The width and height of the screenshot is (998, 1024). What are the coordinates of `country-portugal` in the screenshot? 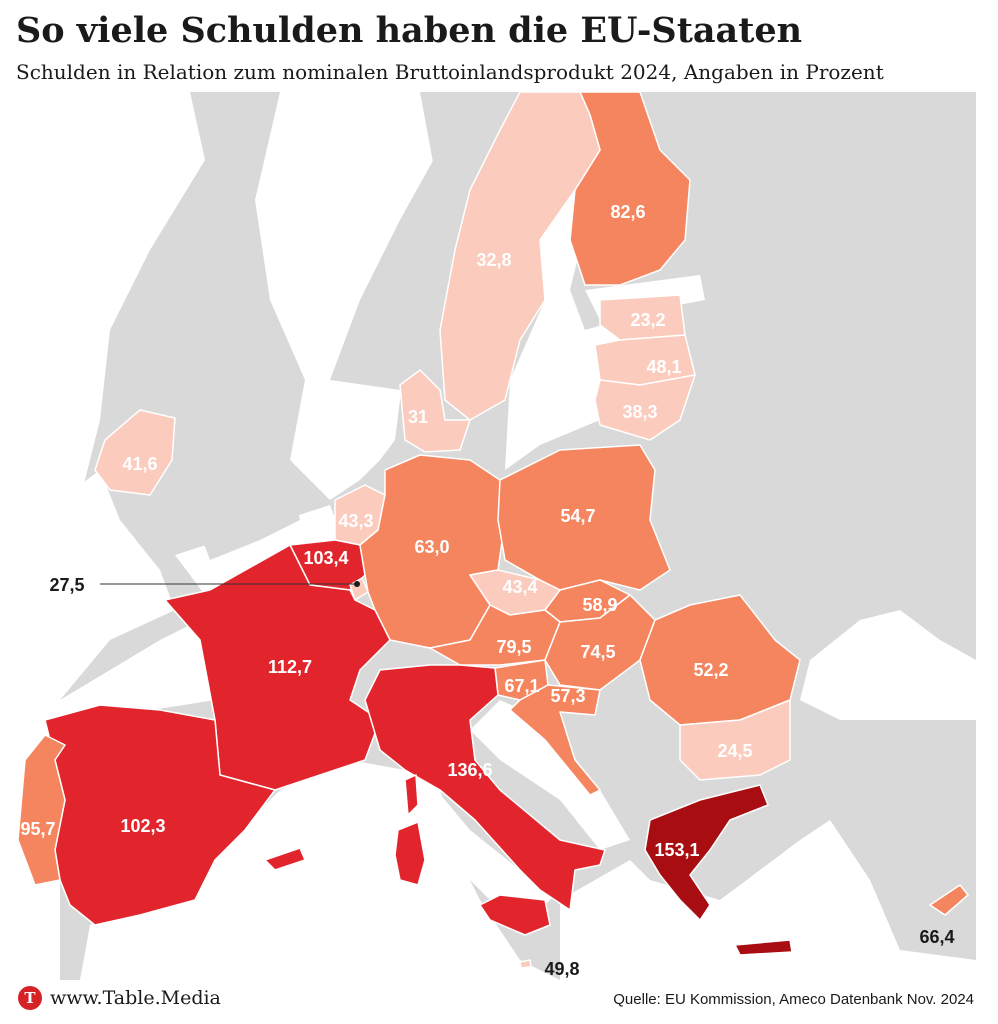 It's located at (41, 810).